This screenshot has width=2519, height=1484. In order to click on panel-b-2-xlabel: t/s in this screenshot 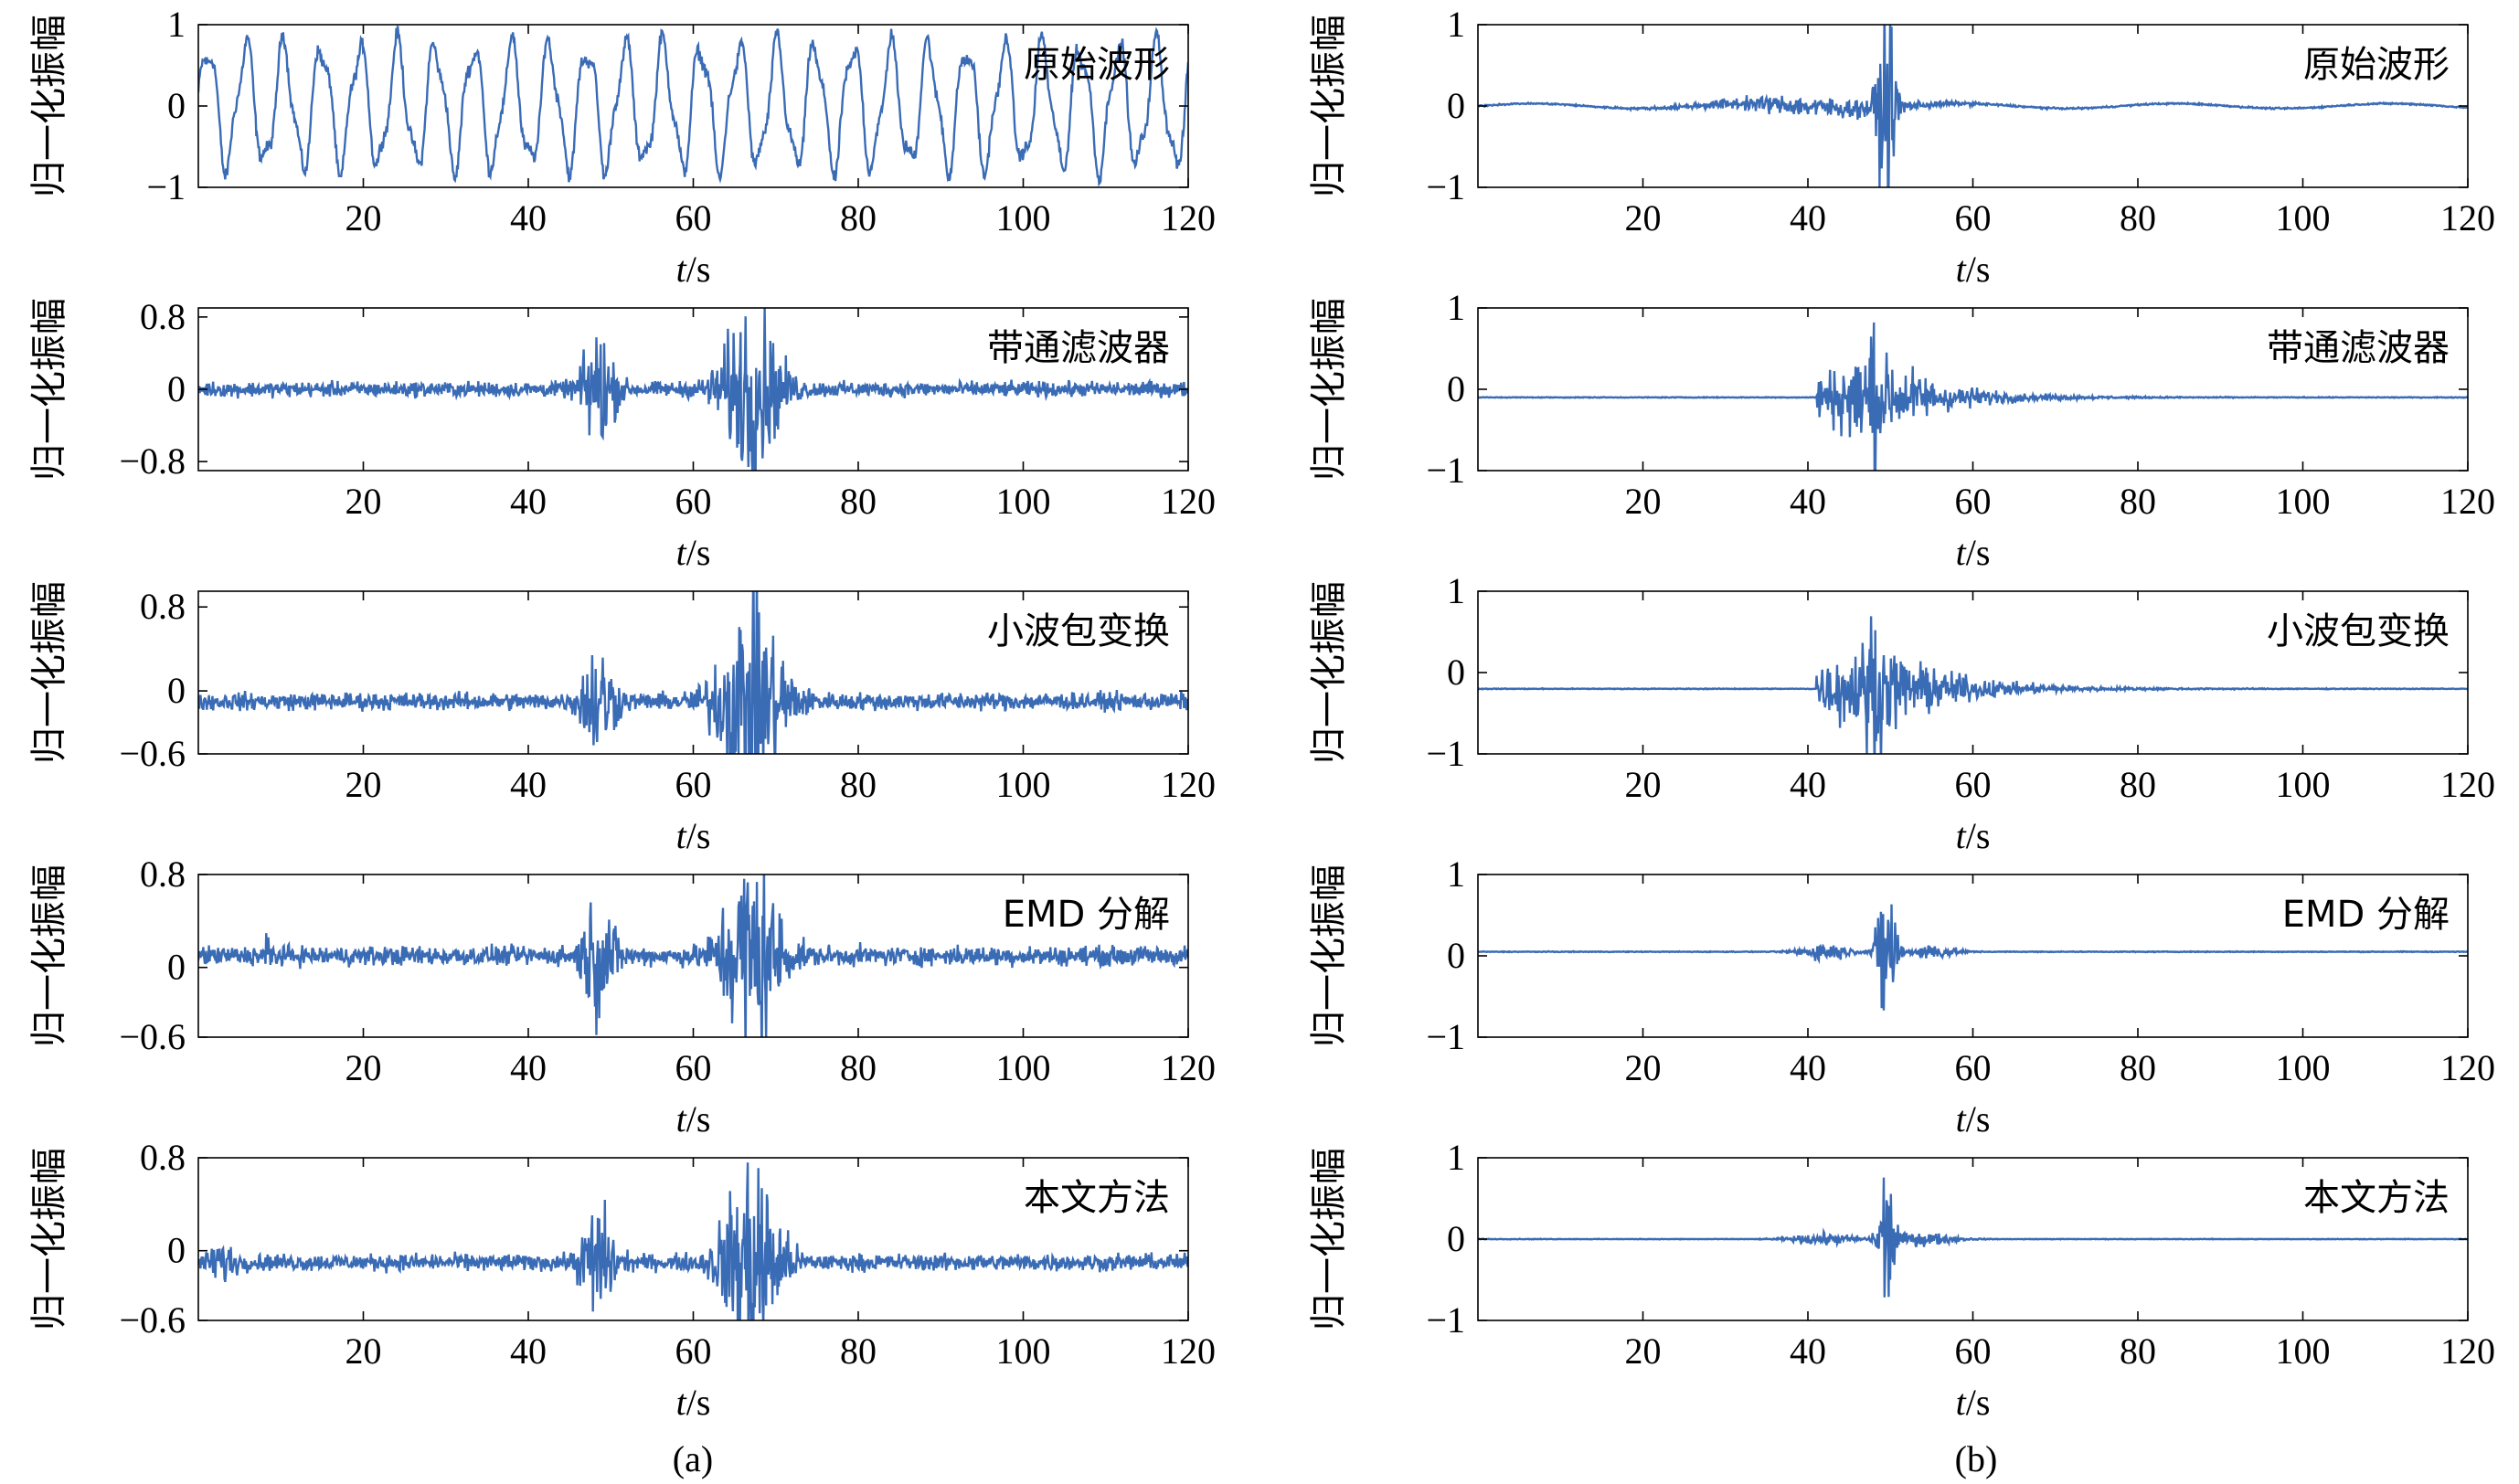, I will do `click(1973, 552)`.